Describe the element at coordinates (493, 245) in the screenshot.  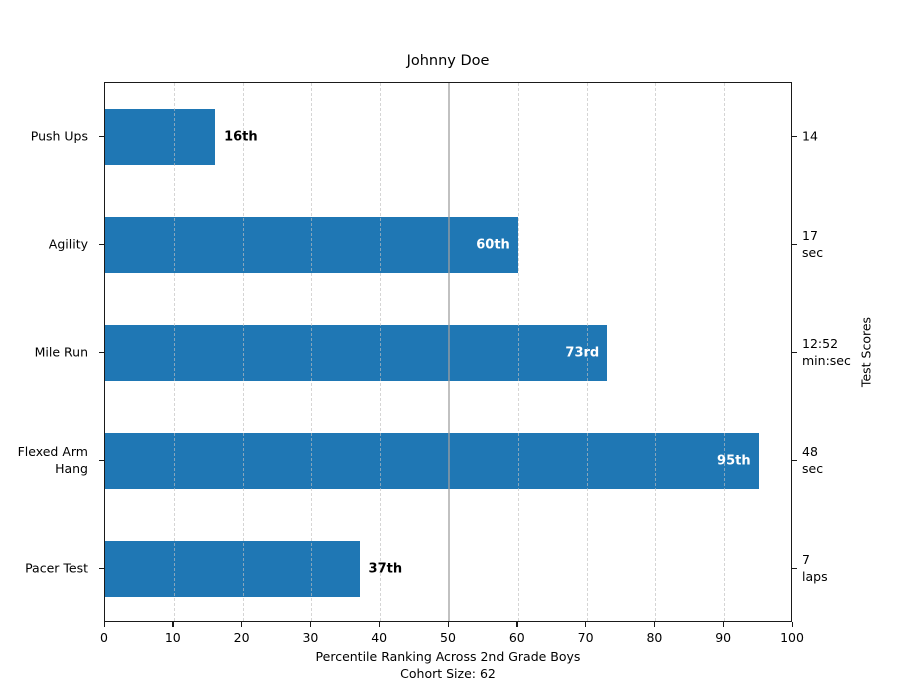
I see `percentile-label: 60th` at that location.